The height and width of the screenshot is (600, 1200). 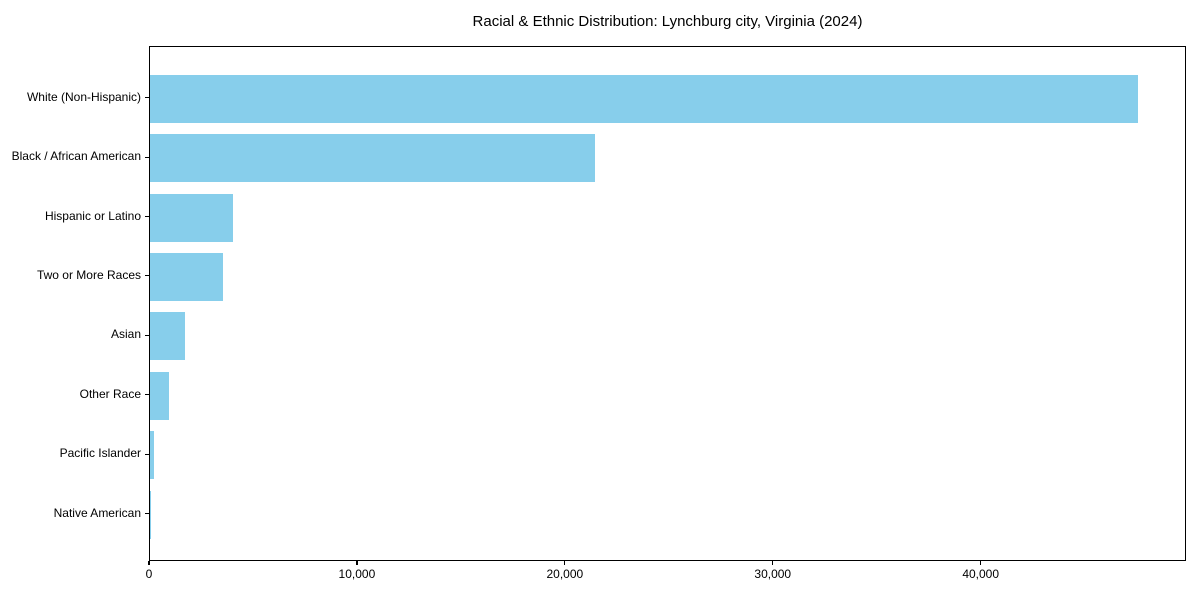 I want to click on x-tick-label-20,000: 20,000, so click(x=565, y=574).